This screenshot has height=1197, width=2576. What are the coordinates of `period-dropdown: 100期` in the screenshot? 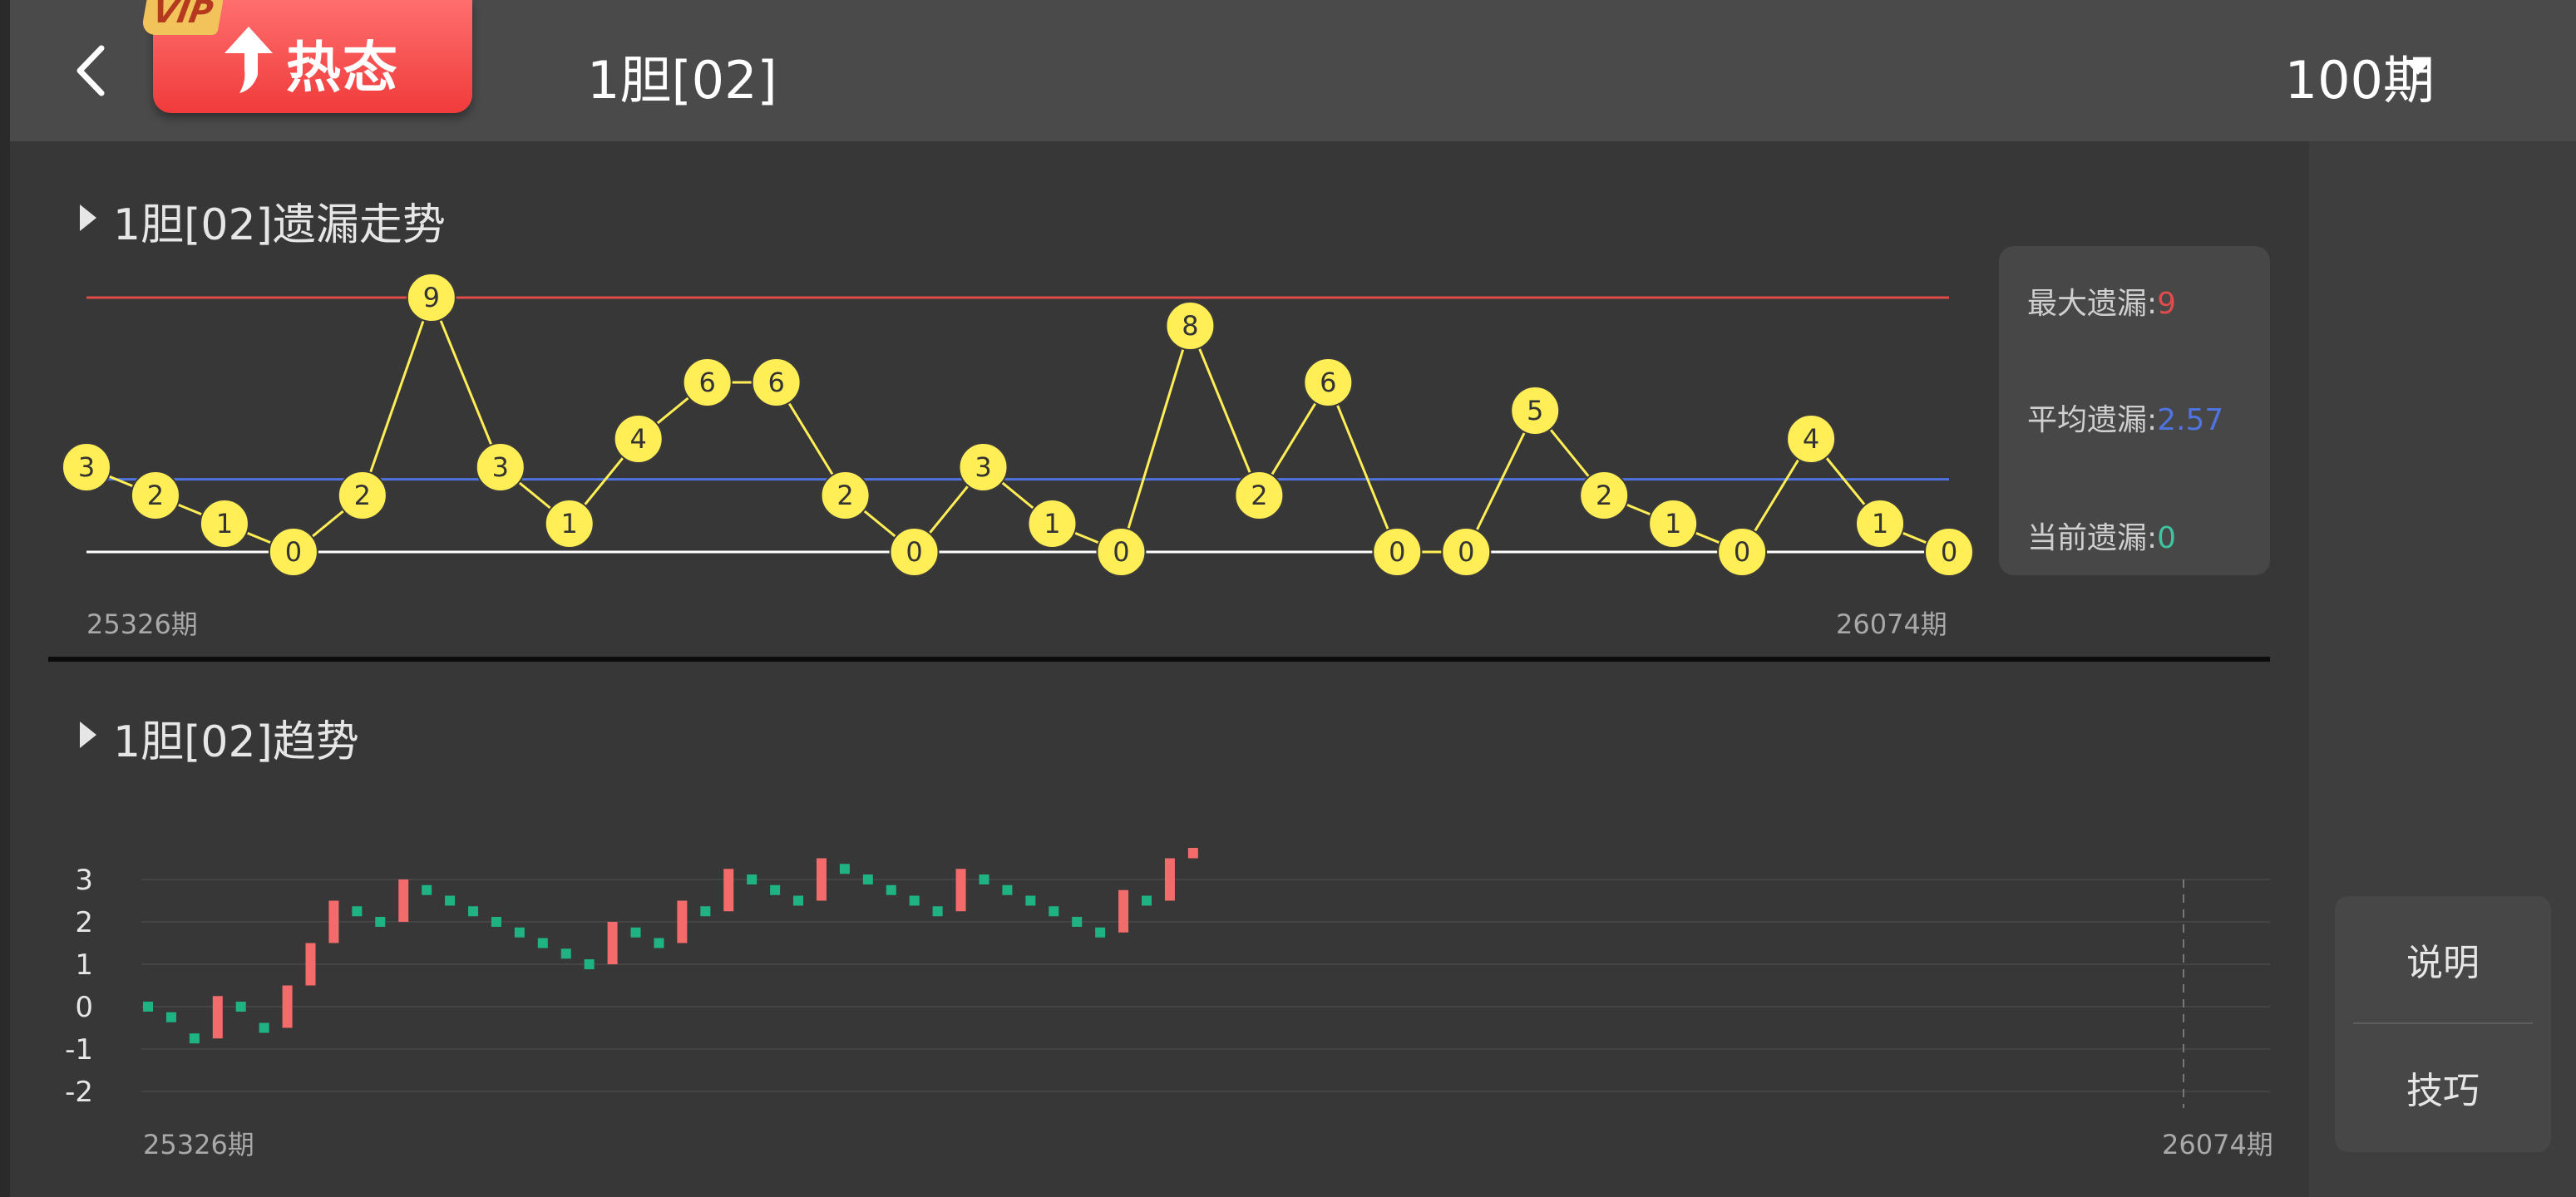 It's located at (2359, 80).